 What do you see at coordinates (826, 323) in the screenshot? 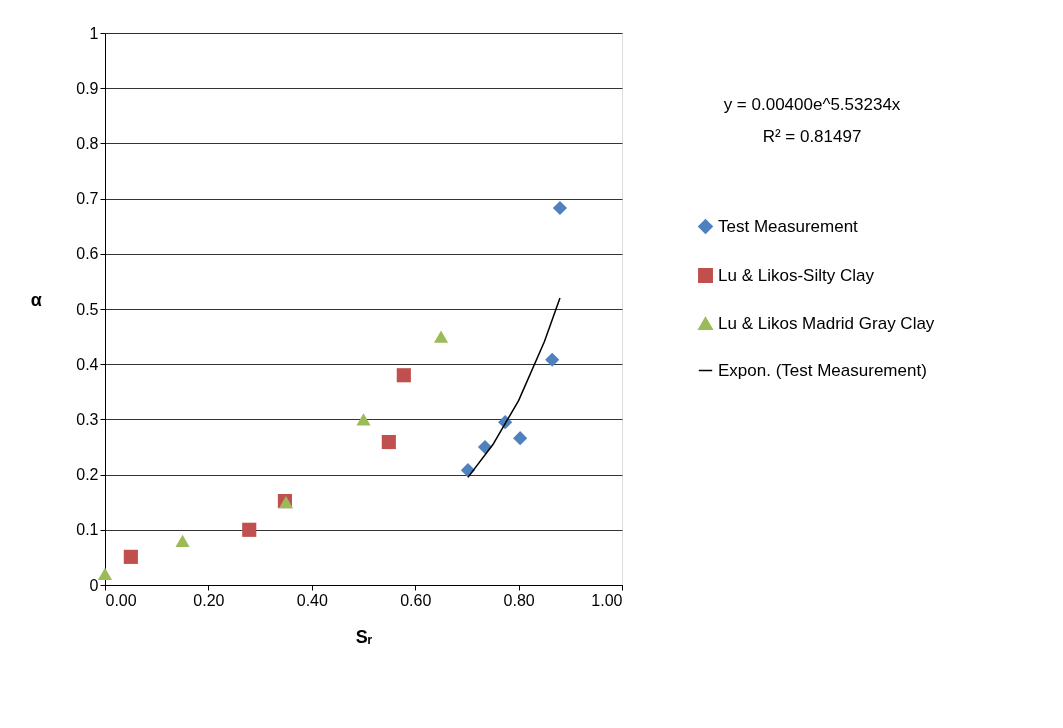
I see `legend-label: Lu & Likos Madrid Gray Clay` at bounding box center [826, 323].